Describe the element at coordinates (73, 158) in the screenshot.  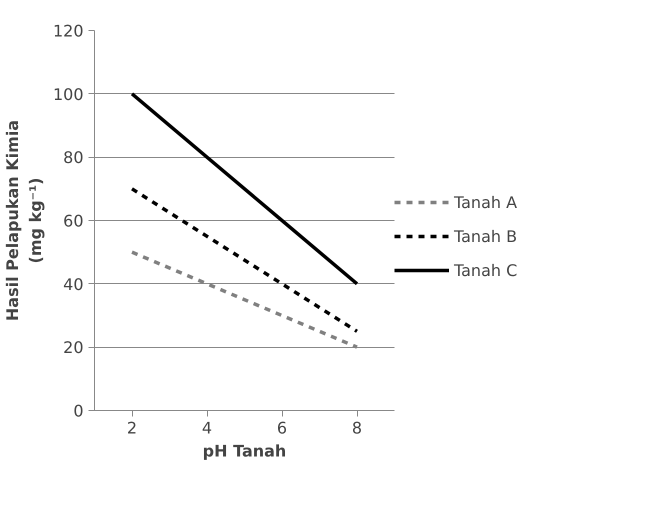
I see `y-tick-label: 80` at that location.